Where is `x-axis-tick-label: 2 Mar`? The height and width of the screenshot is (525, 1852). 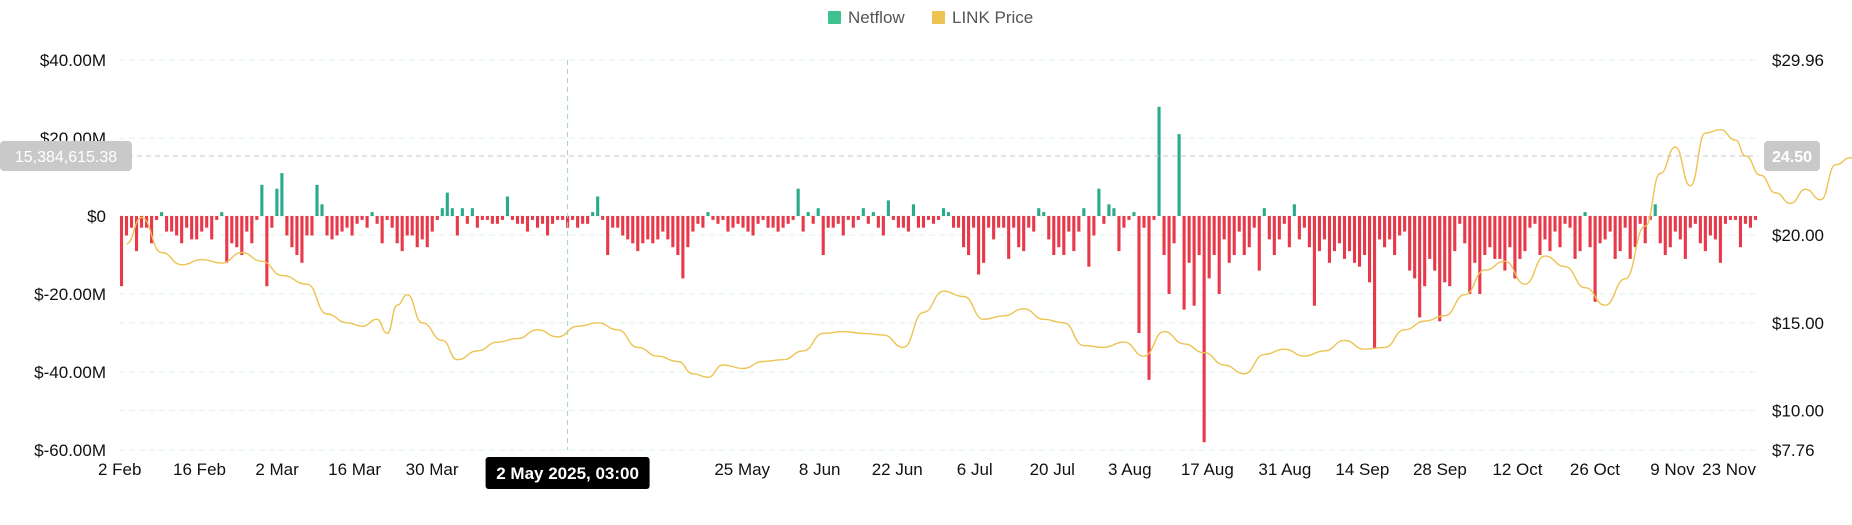 x-axis-tick-label: 2 Mar is located at coordinates (277, 469).